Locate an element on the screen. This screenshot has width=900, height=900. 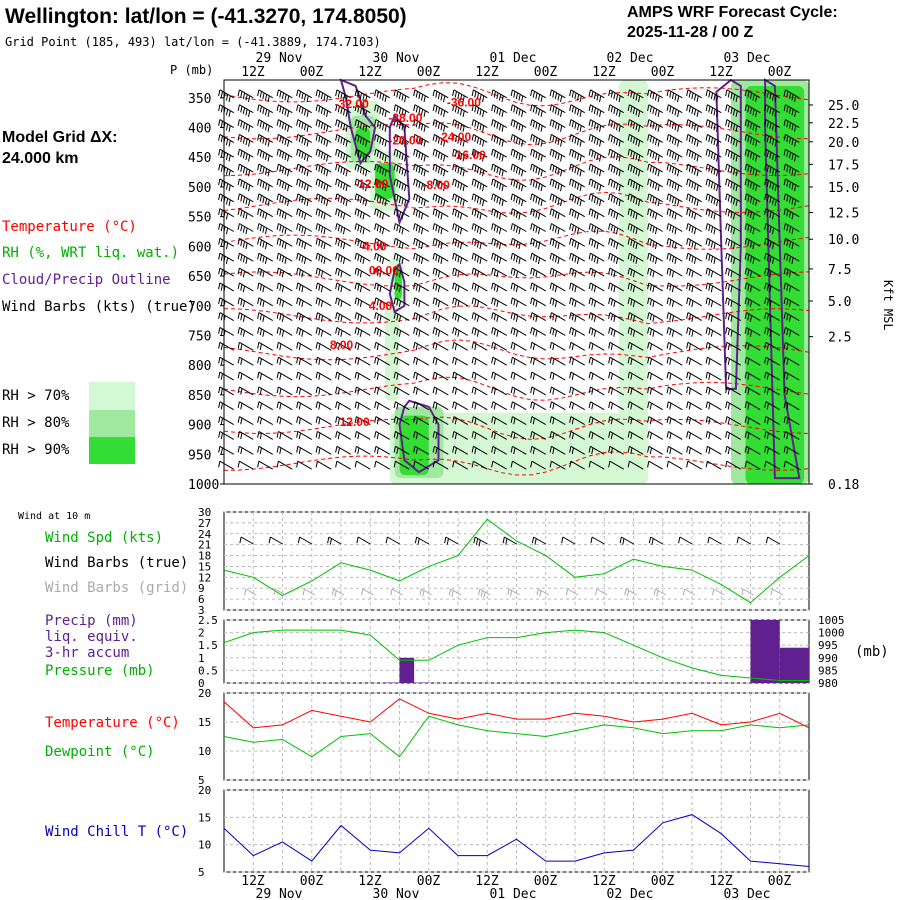
legend-wind-barbs-true: Wind Barbs (true) is located at coordinates (116, 563).